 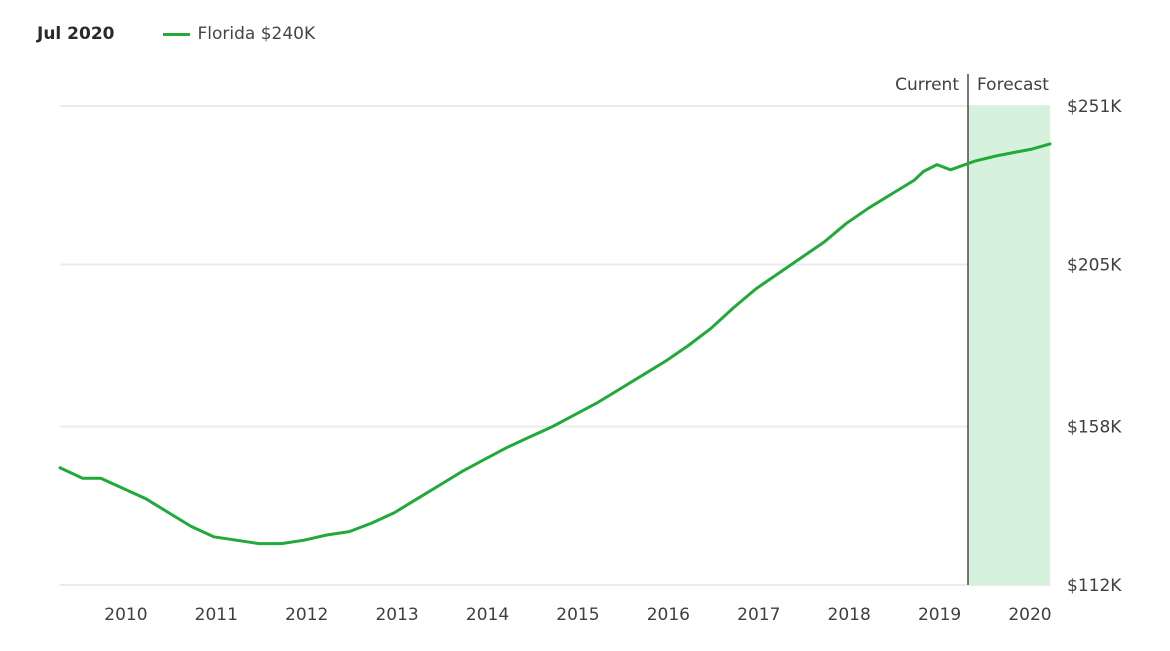 What do you see at coordinates (1029, 615) in the screenshot?
I see `x-tick-label: 2020` at bounding box center [1029, 615].